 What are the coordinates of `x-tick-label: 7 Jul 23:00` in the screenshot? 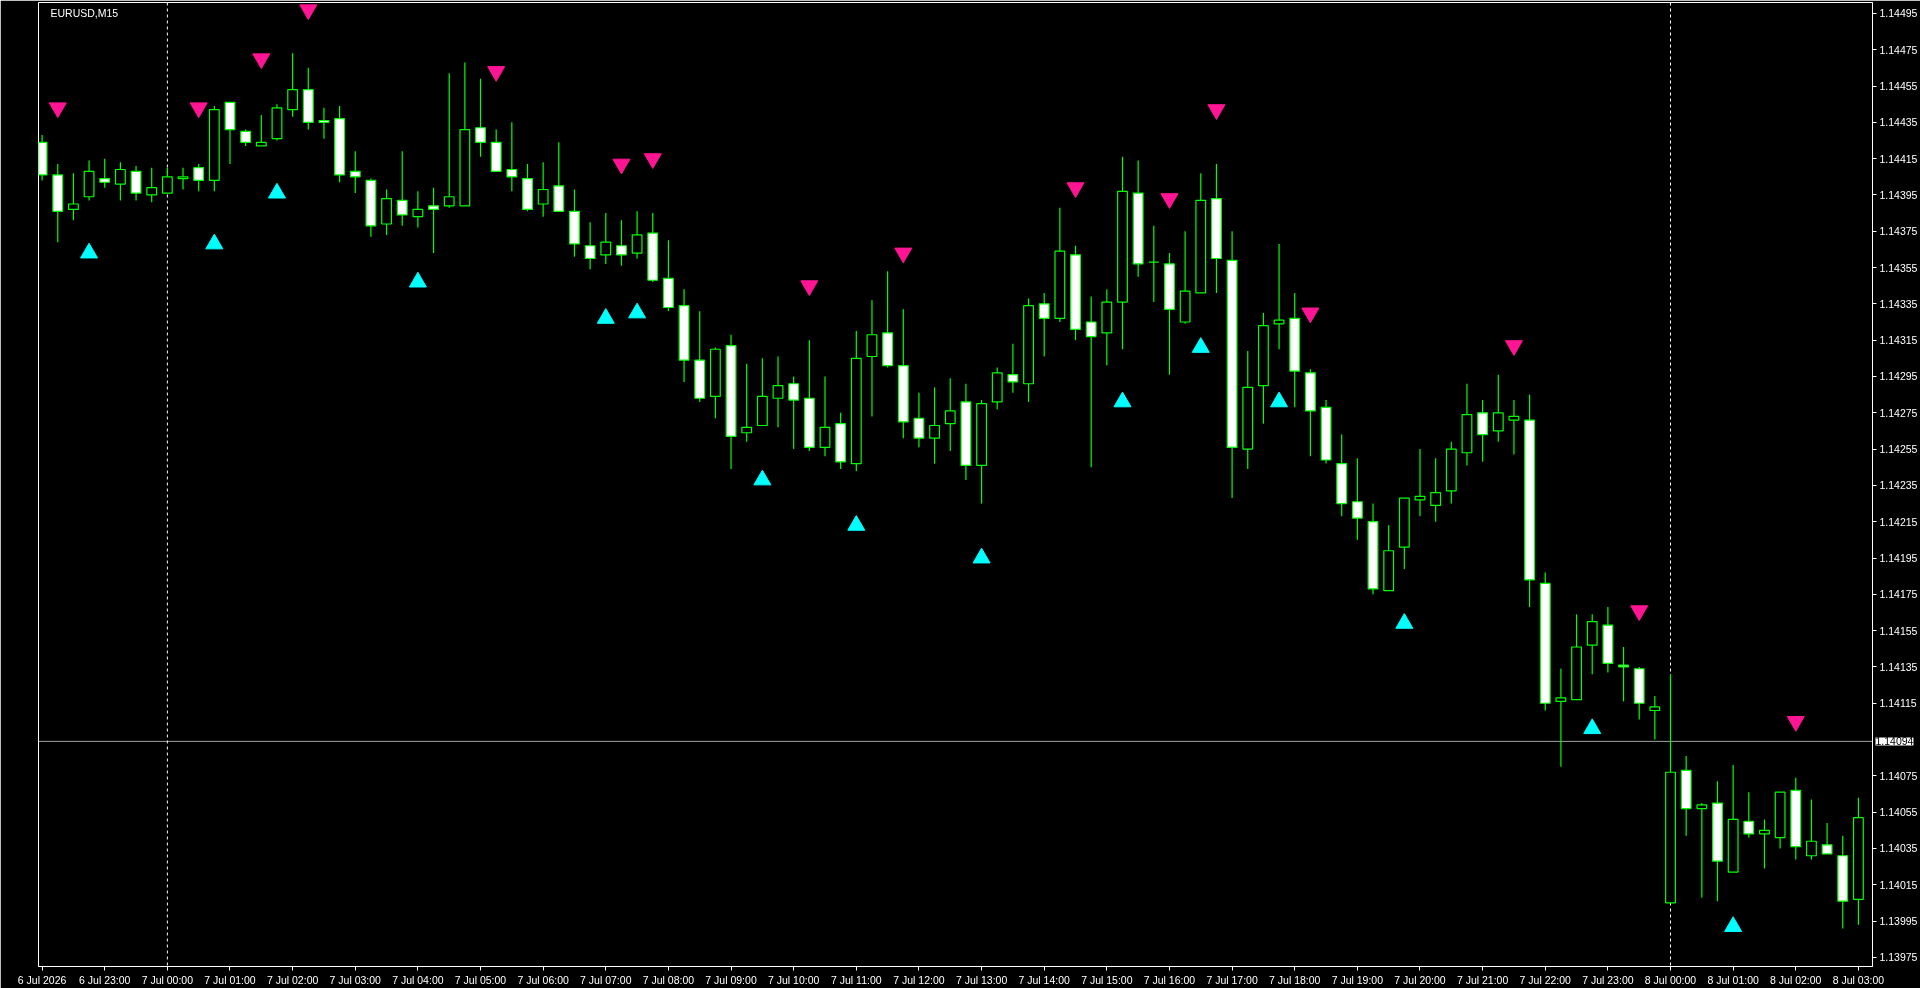 It's located at (1608, 979).